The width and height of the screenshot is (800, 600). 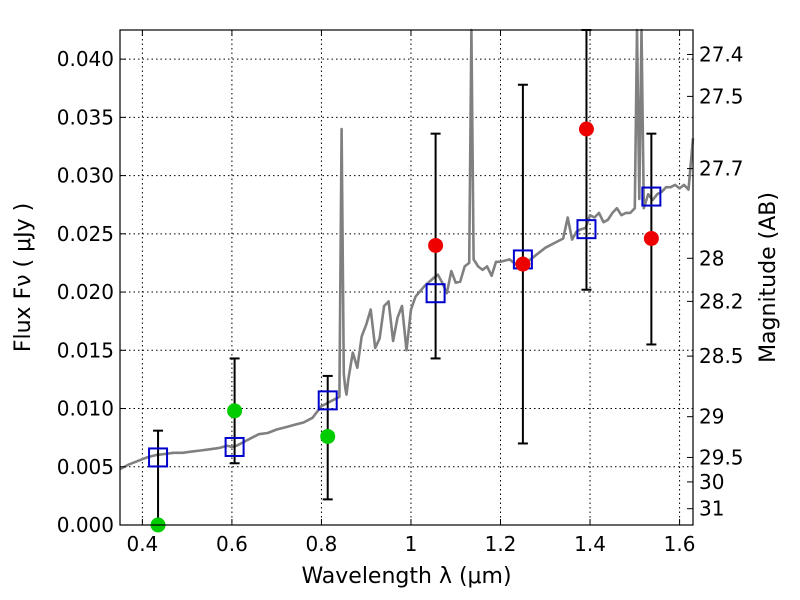 I want to click on y-tick-label: 0.015, so click(x=85, y=350).